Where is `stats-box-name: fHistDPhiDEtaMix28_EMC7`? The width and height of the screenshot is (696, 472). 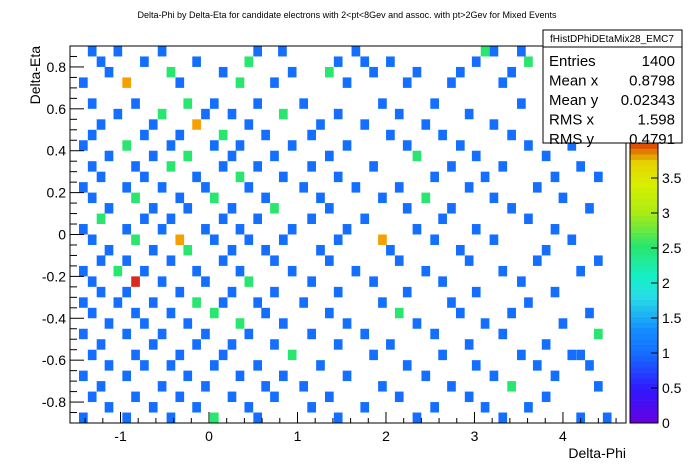
stats-box-name: fHistDPhiDEtaMix28_EMC7 is located at coordinates (612, 39).